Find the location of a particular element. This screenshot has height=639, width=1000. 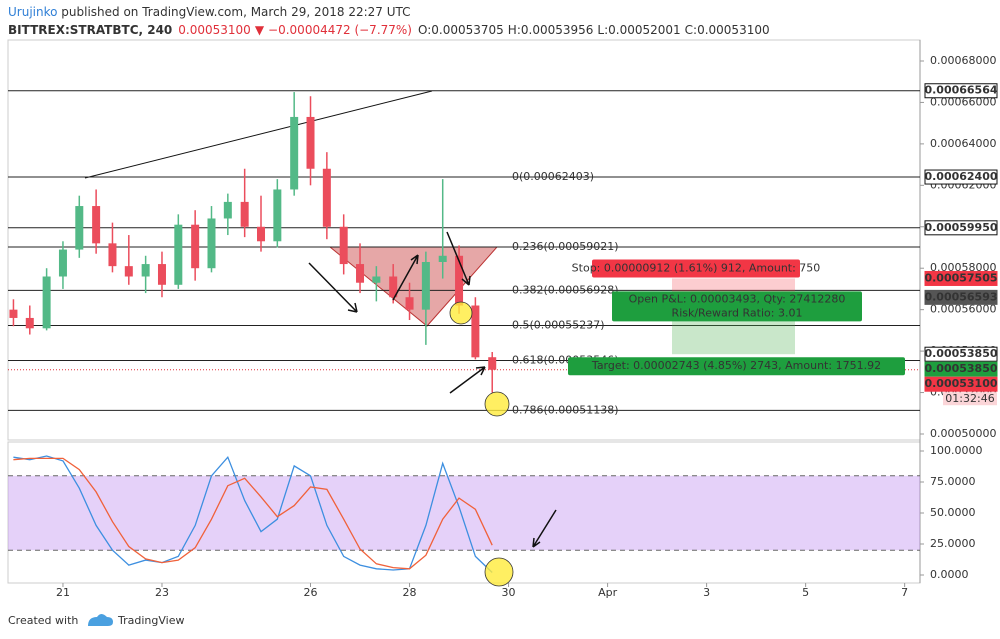

price-tag-label: 0.00066564 is located at coordinates (960, 90).